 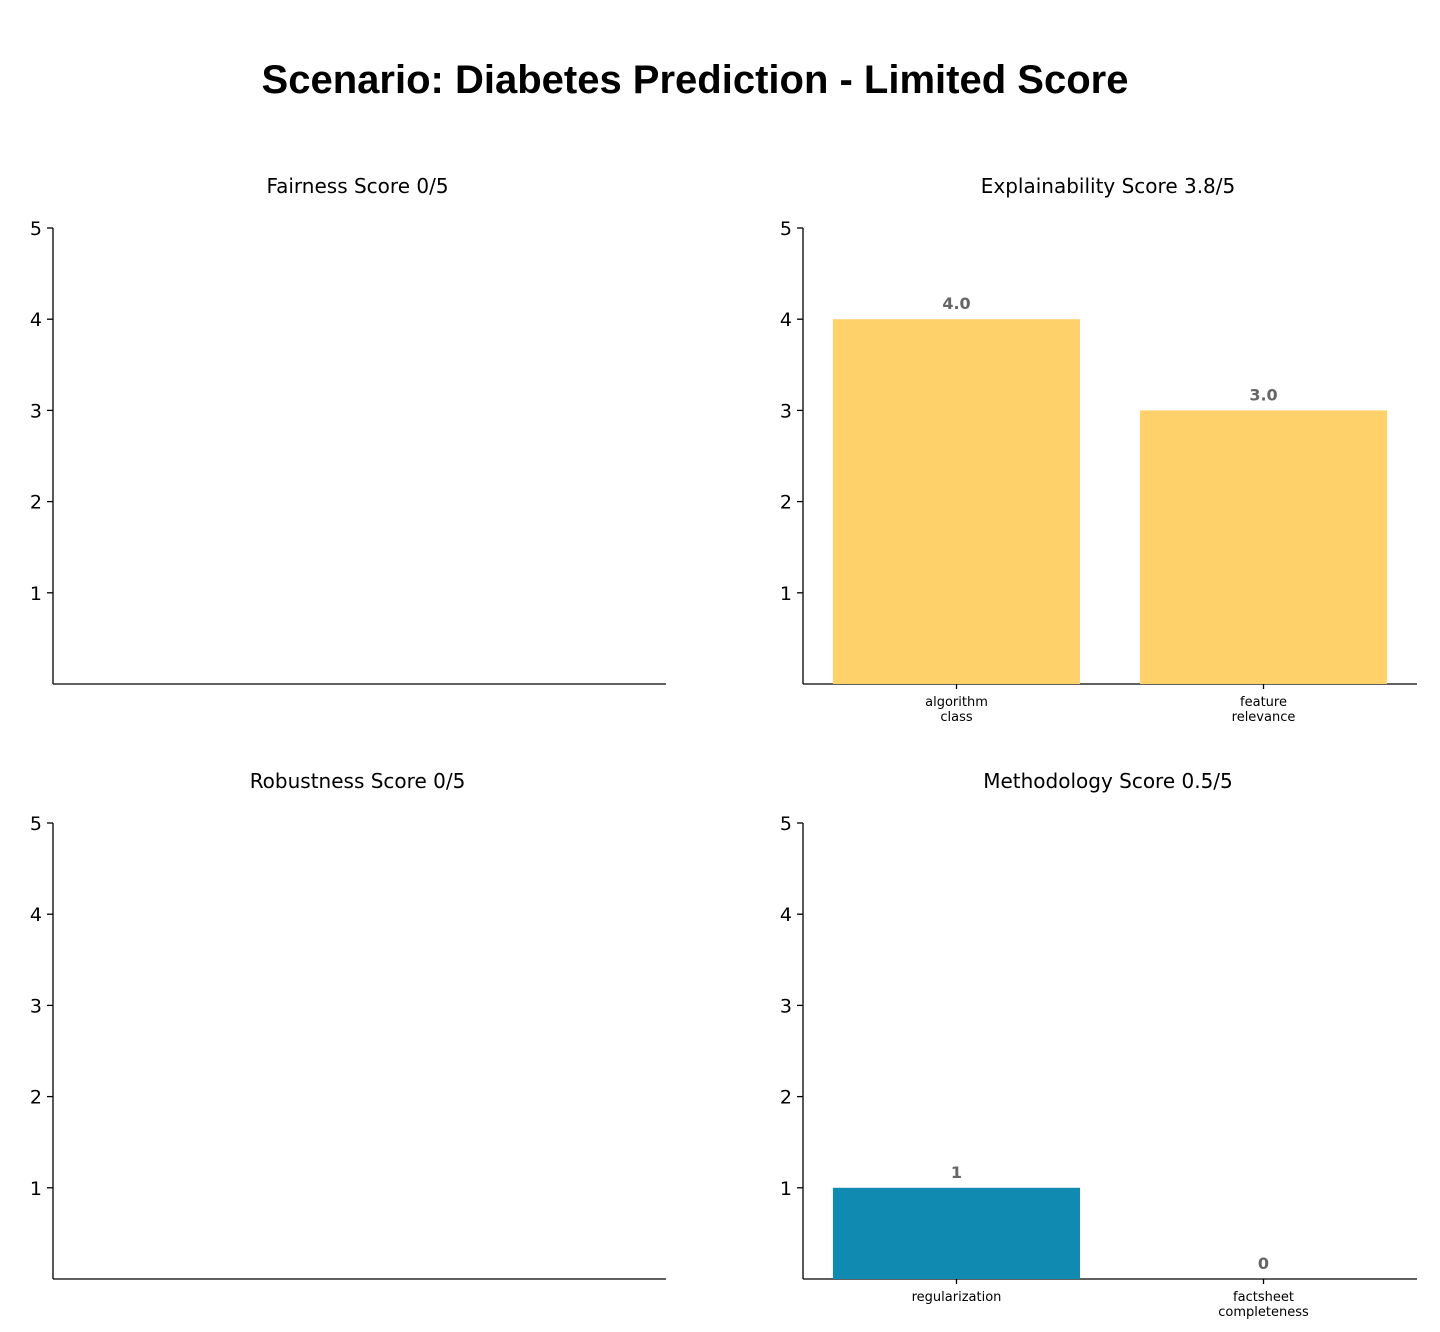 What do you see at coordinates (1263, 1297) in the screenshot?
I see `x-tick-label: factsheet` at bounding box center [1263, 1297].